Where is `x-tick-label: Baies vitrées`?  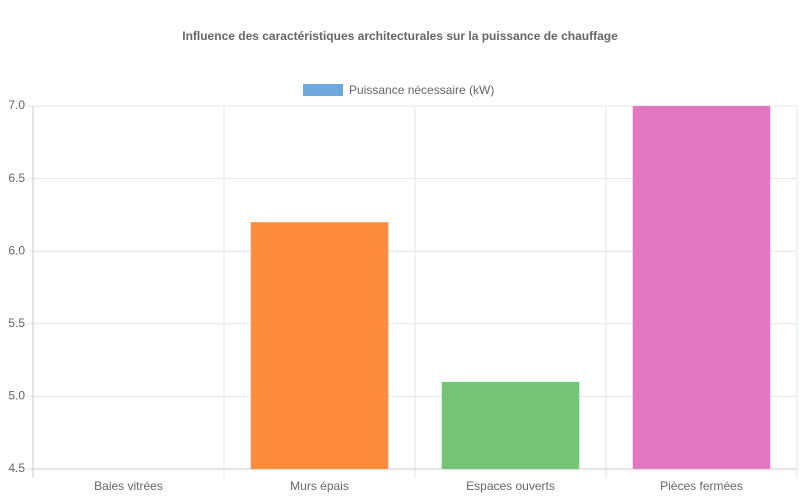 x-tick-label: Baies vitrées is located at coordinates (128, 486).